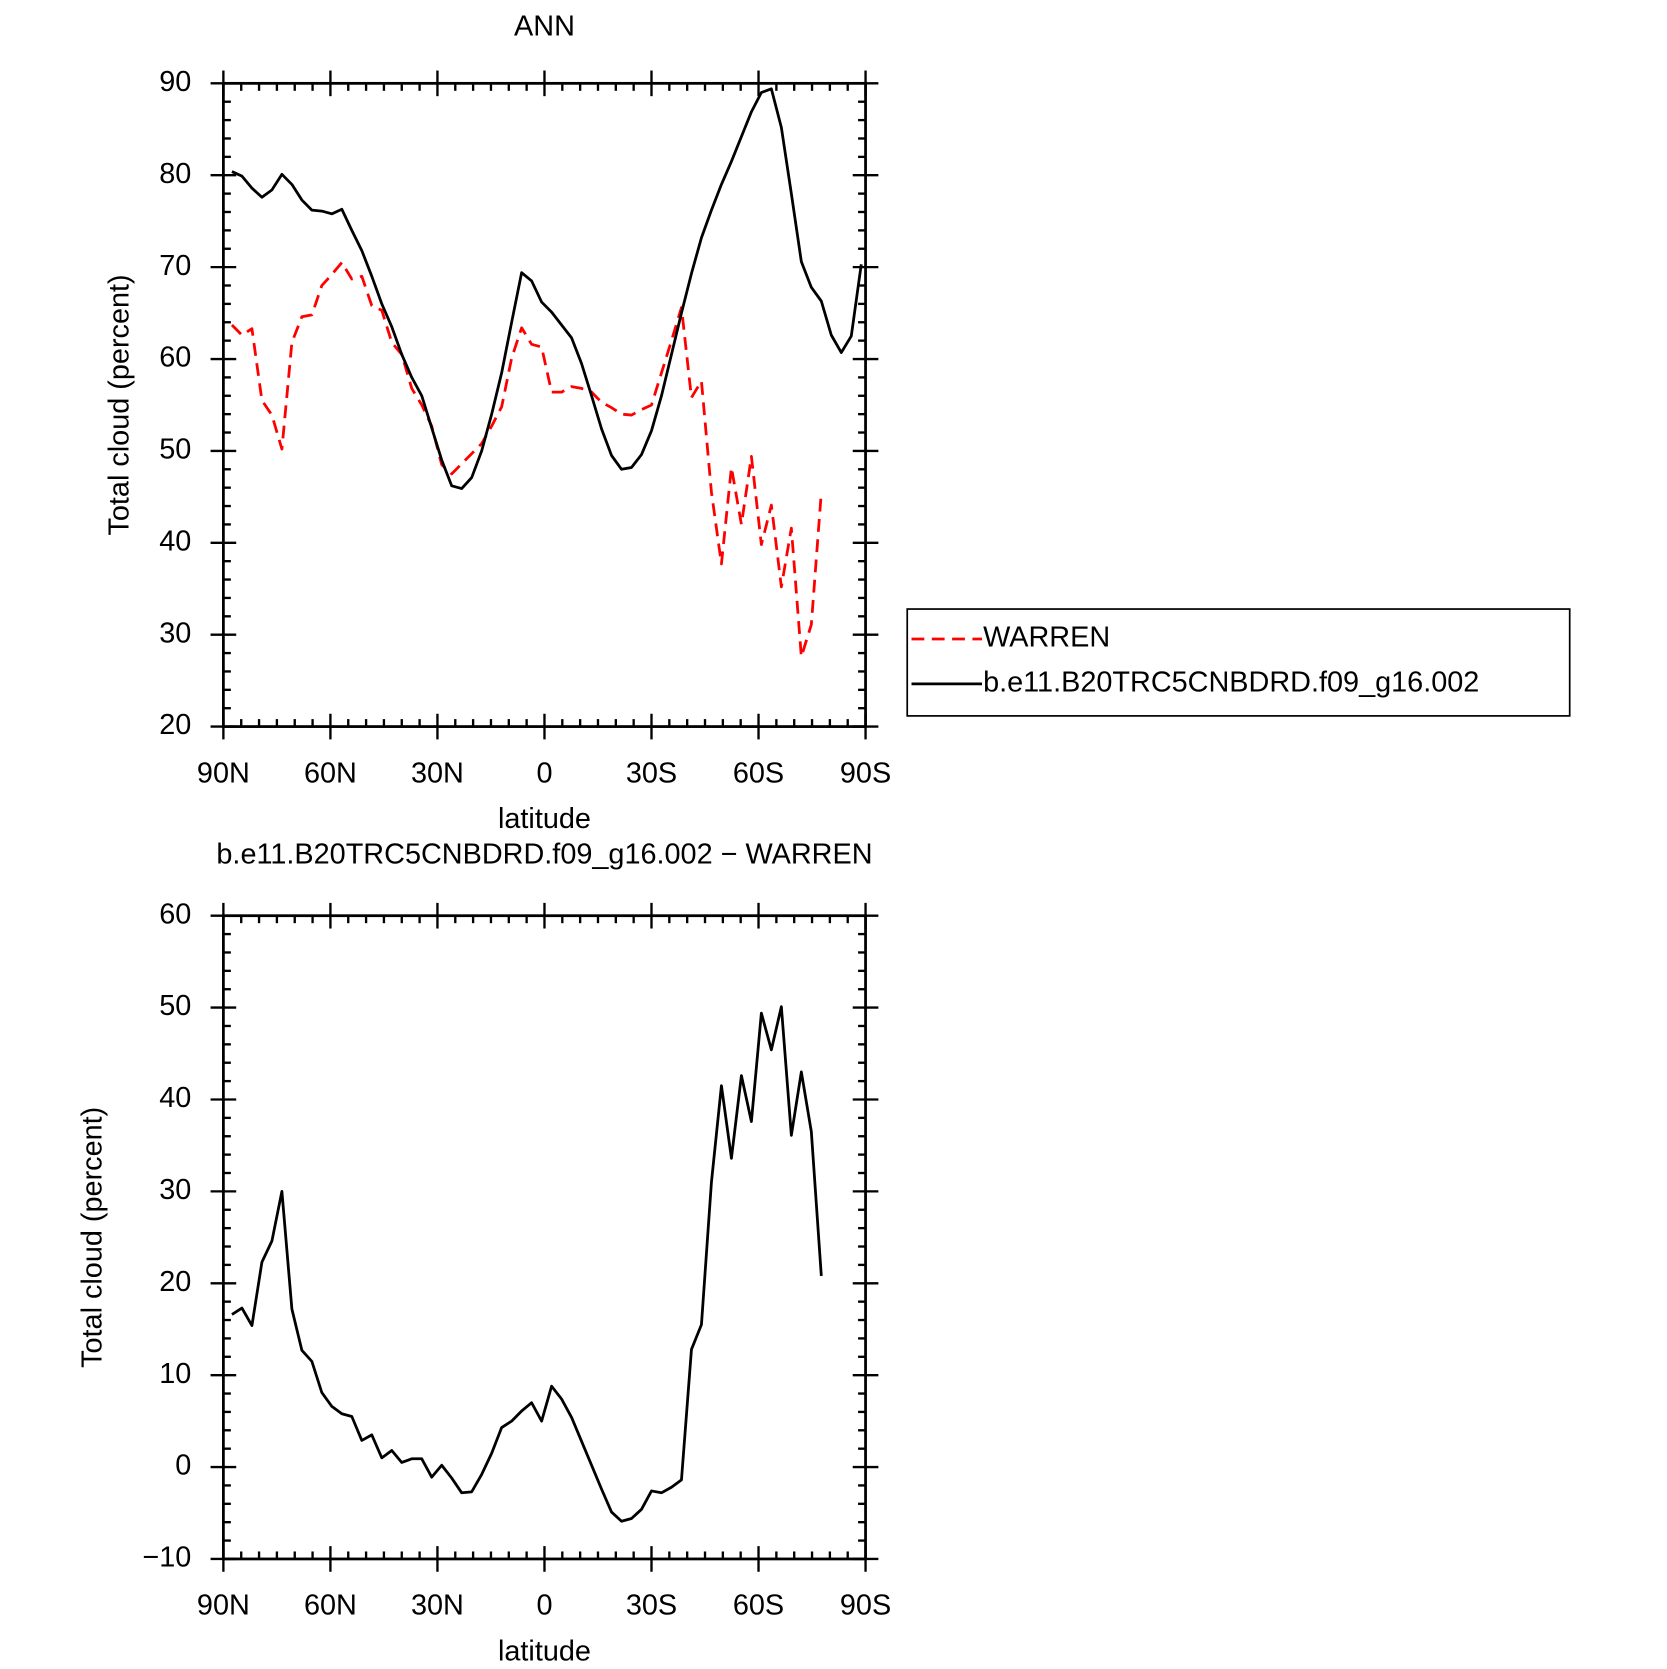  I want to click on y-tick-label: 0, so click(183, 1466).